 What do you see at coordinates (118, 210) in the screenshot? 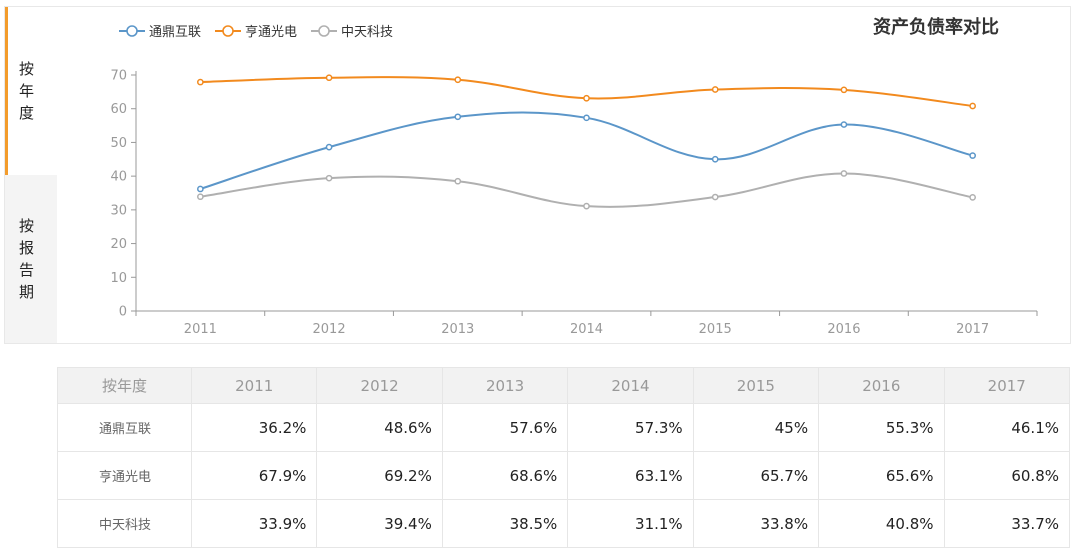
I see `y-tick-label: 30` at bounding box center [118, 210].